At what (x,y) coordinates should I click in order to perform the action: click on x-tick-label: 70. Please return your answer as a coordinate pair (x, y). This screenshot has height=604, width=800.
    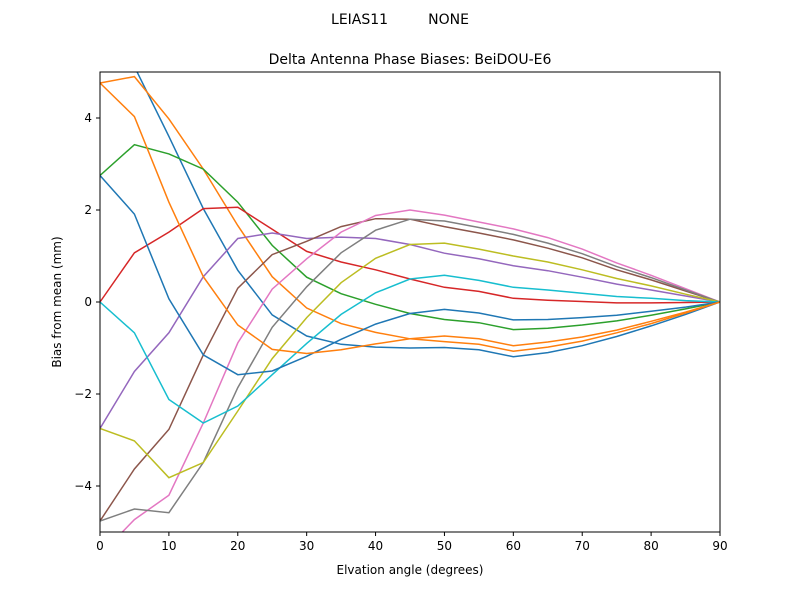
    Looking at the image, I should click on (582, 546).